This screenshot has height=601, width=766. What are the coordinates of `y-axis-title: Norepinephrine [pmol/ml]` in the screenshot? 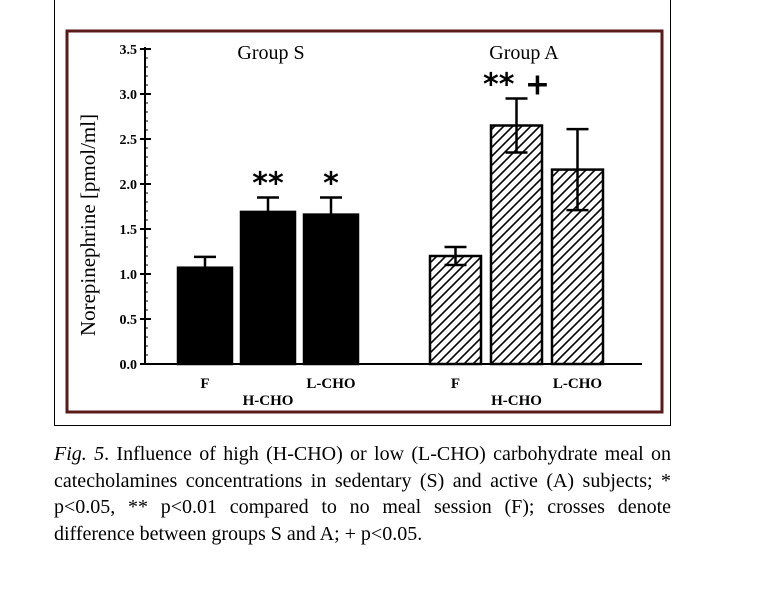 It's located at (88, 225).